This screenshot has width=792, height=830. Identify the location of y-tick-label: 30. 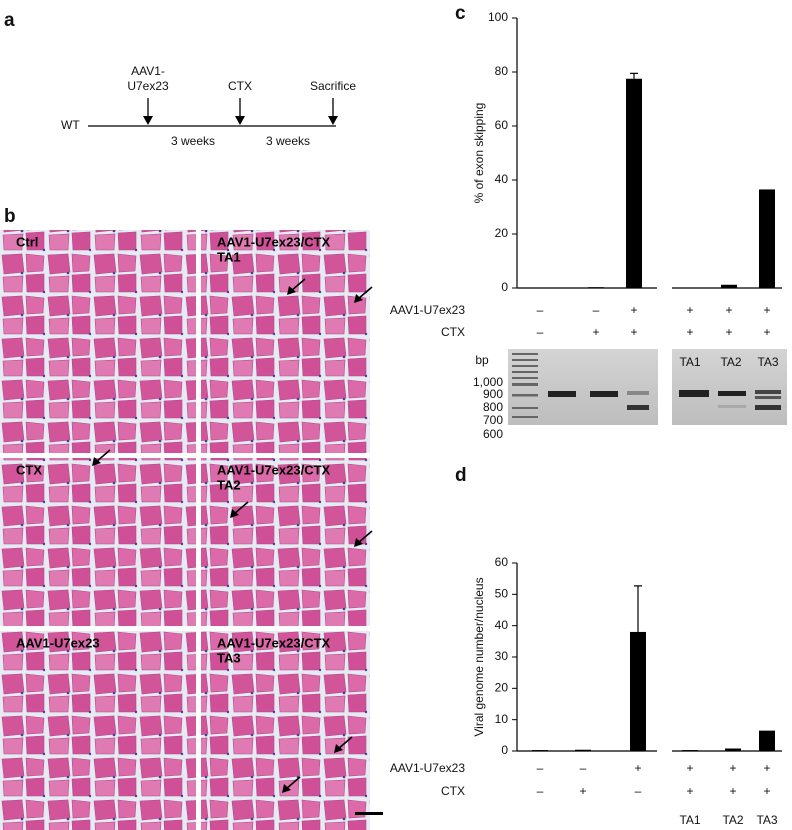
(502, 656).